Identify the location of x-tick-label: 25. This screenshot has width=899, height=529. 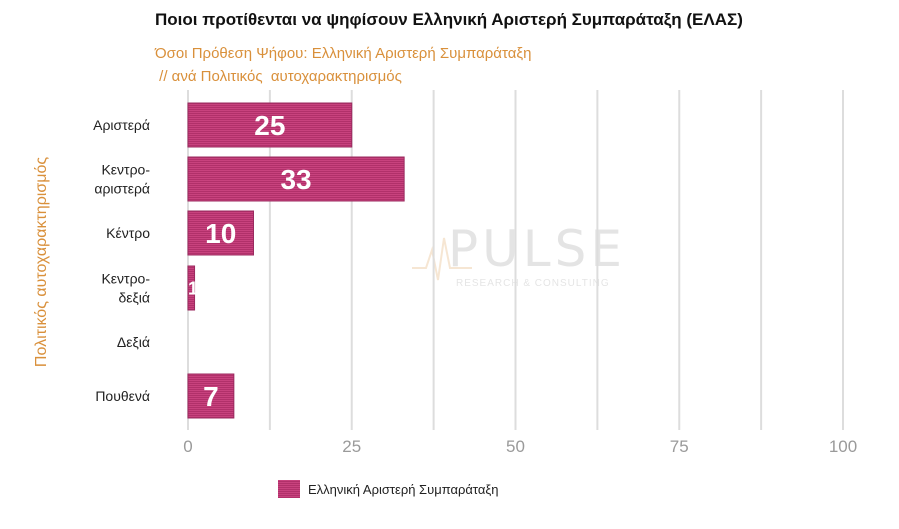
(351, 446).